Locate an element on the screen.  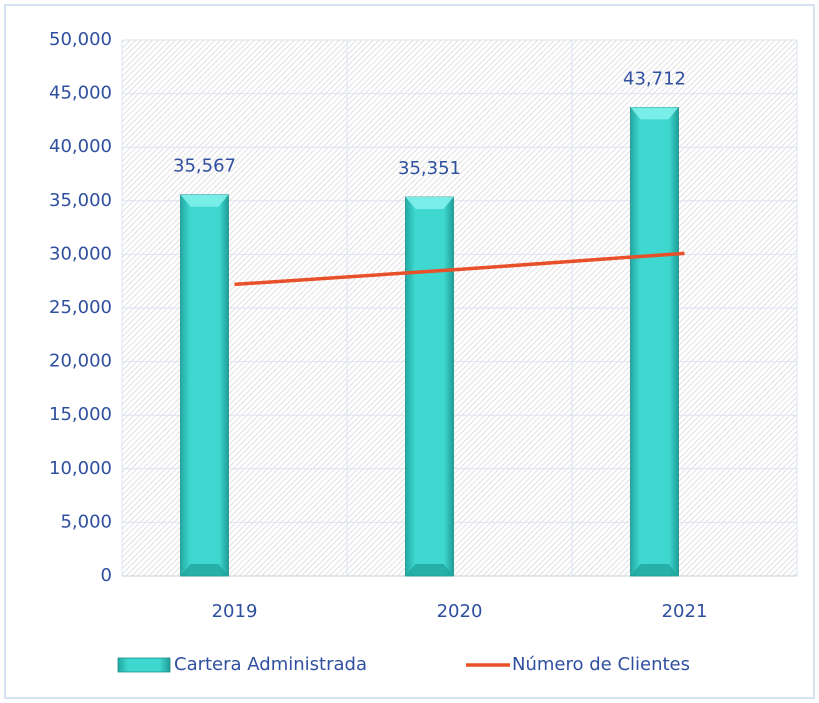
legend-swatch is located at coordinates (144, 665).